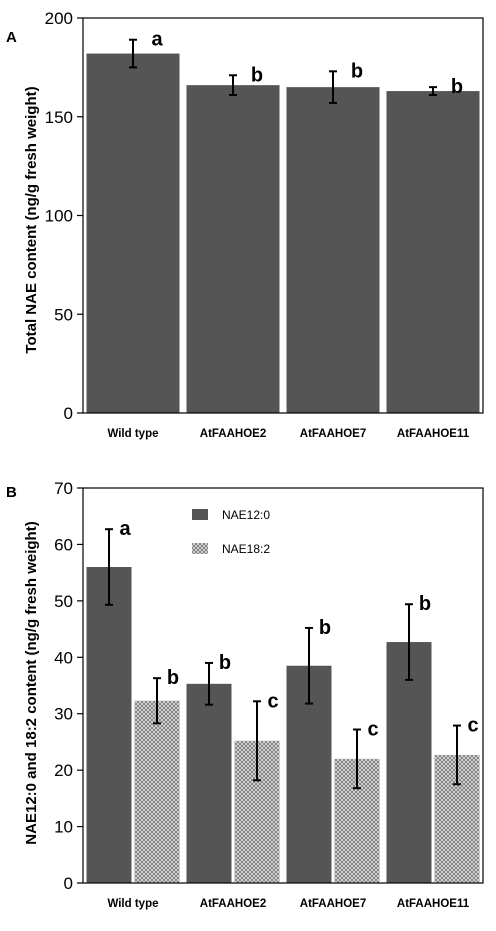  Describe the element at coordinates (257, 75) in the screenshot. I see `significance-letter-atfaahoe2: b` at that location.